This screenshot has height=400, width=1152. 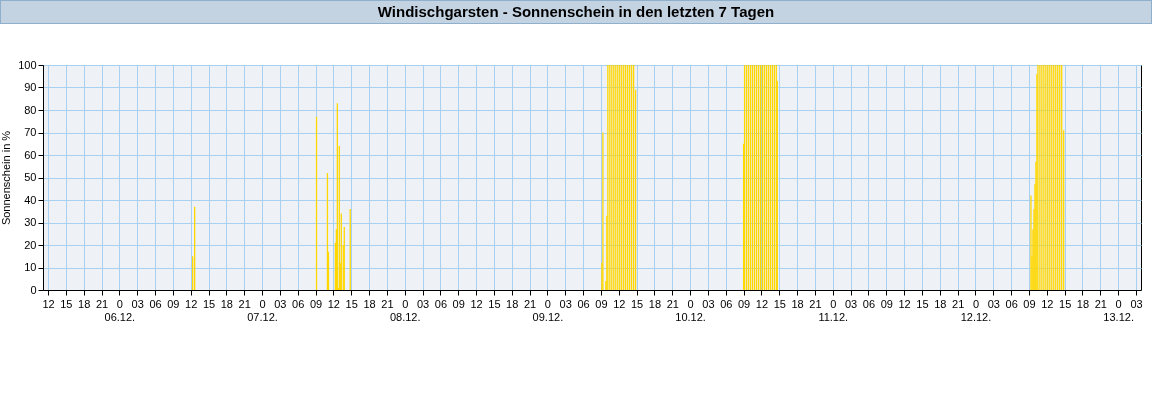 I want to click on y-tick-label: 50, so click(x=30, y=177).